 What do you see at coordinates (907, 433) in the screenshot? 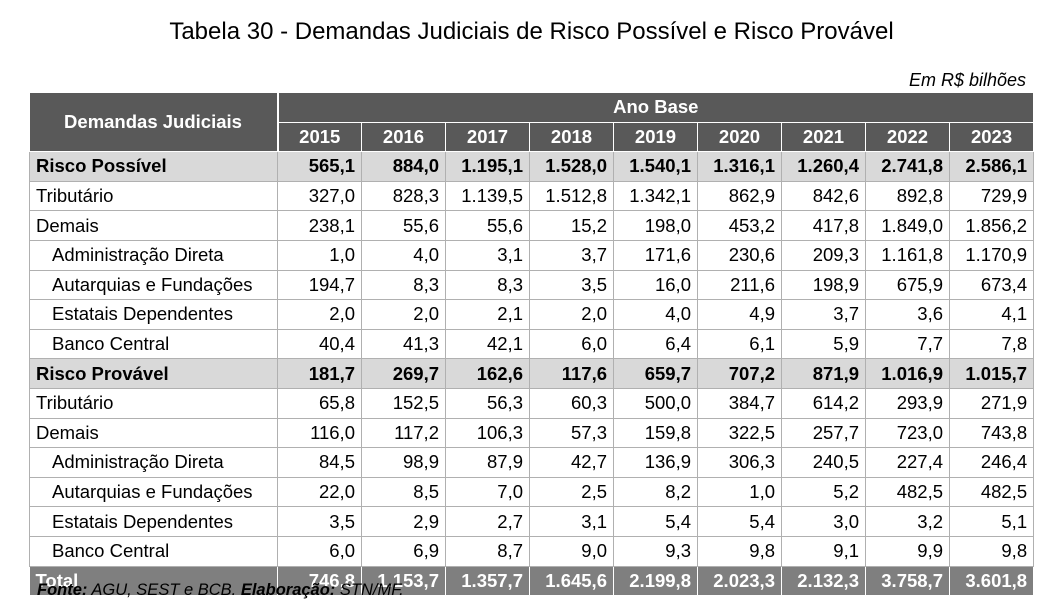
I see `value-cell: 723,0` at bounding box center [907, 433].